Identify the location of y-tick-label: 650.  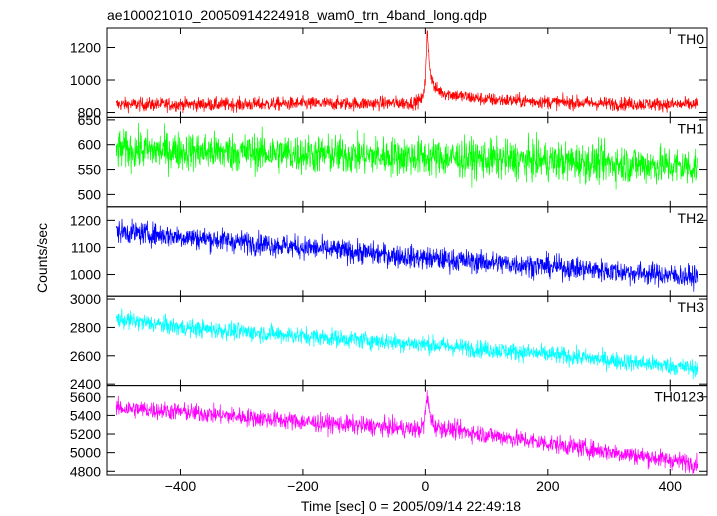
(90, 120).